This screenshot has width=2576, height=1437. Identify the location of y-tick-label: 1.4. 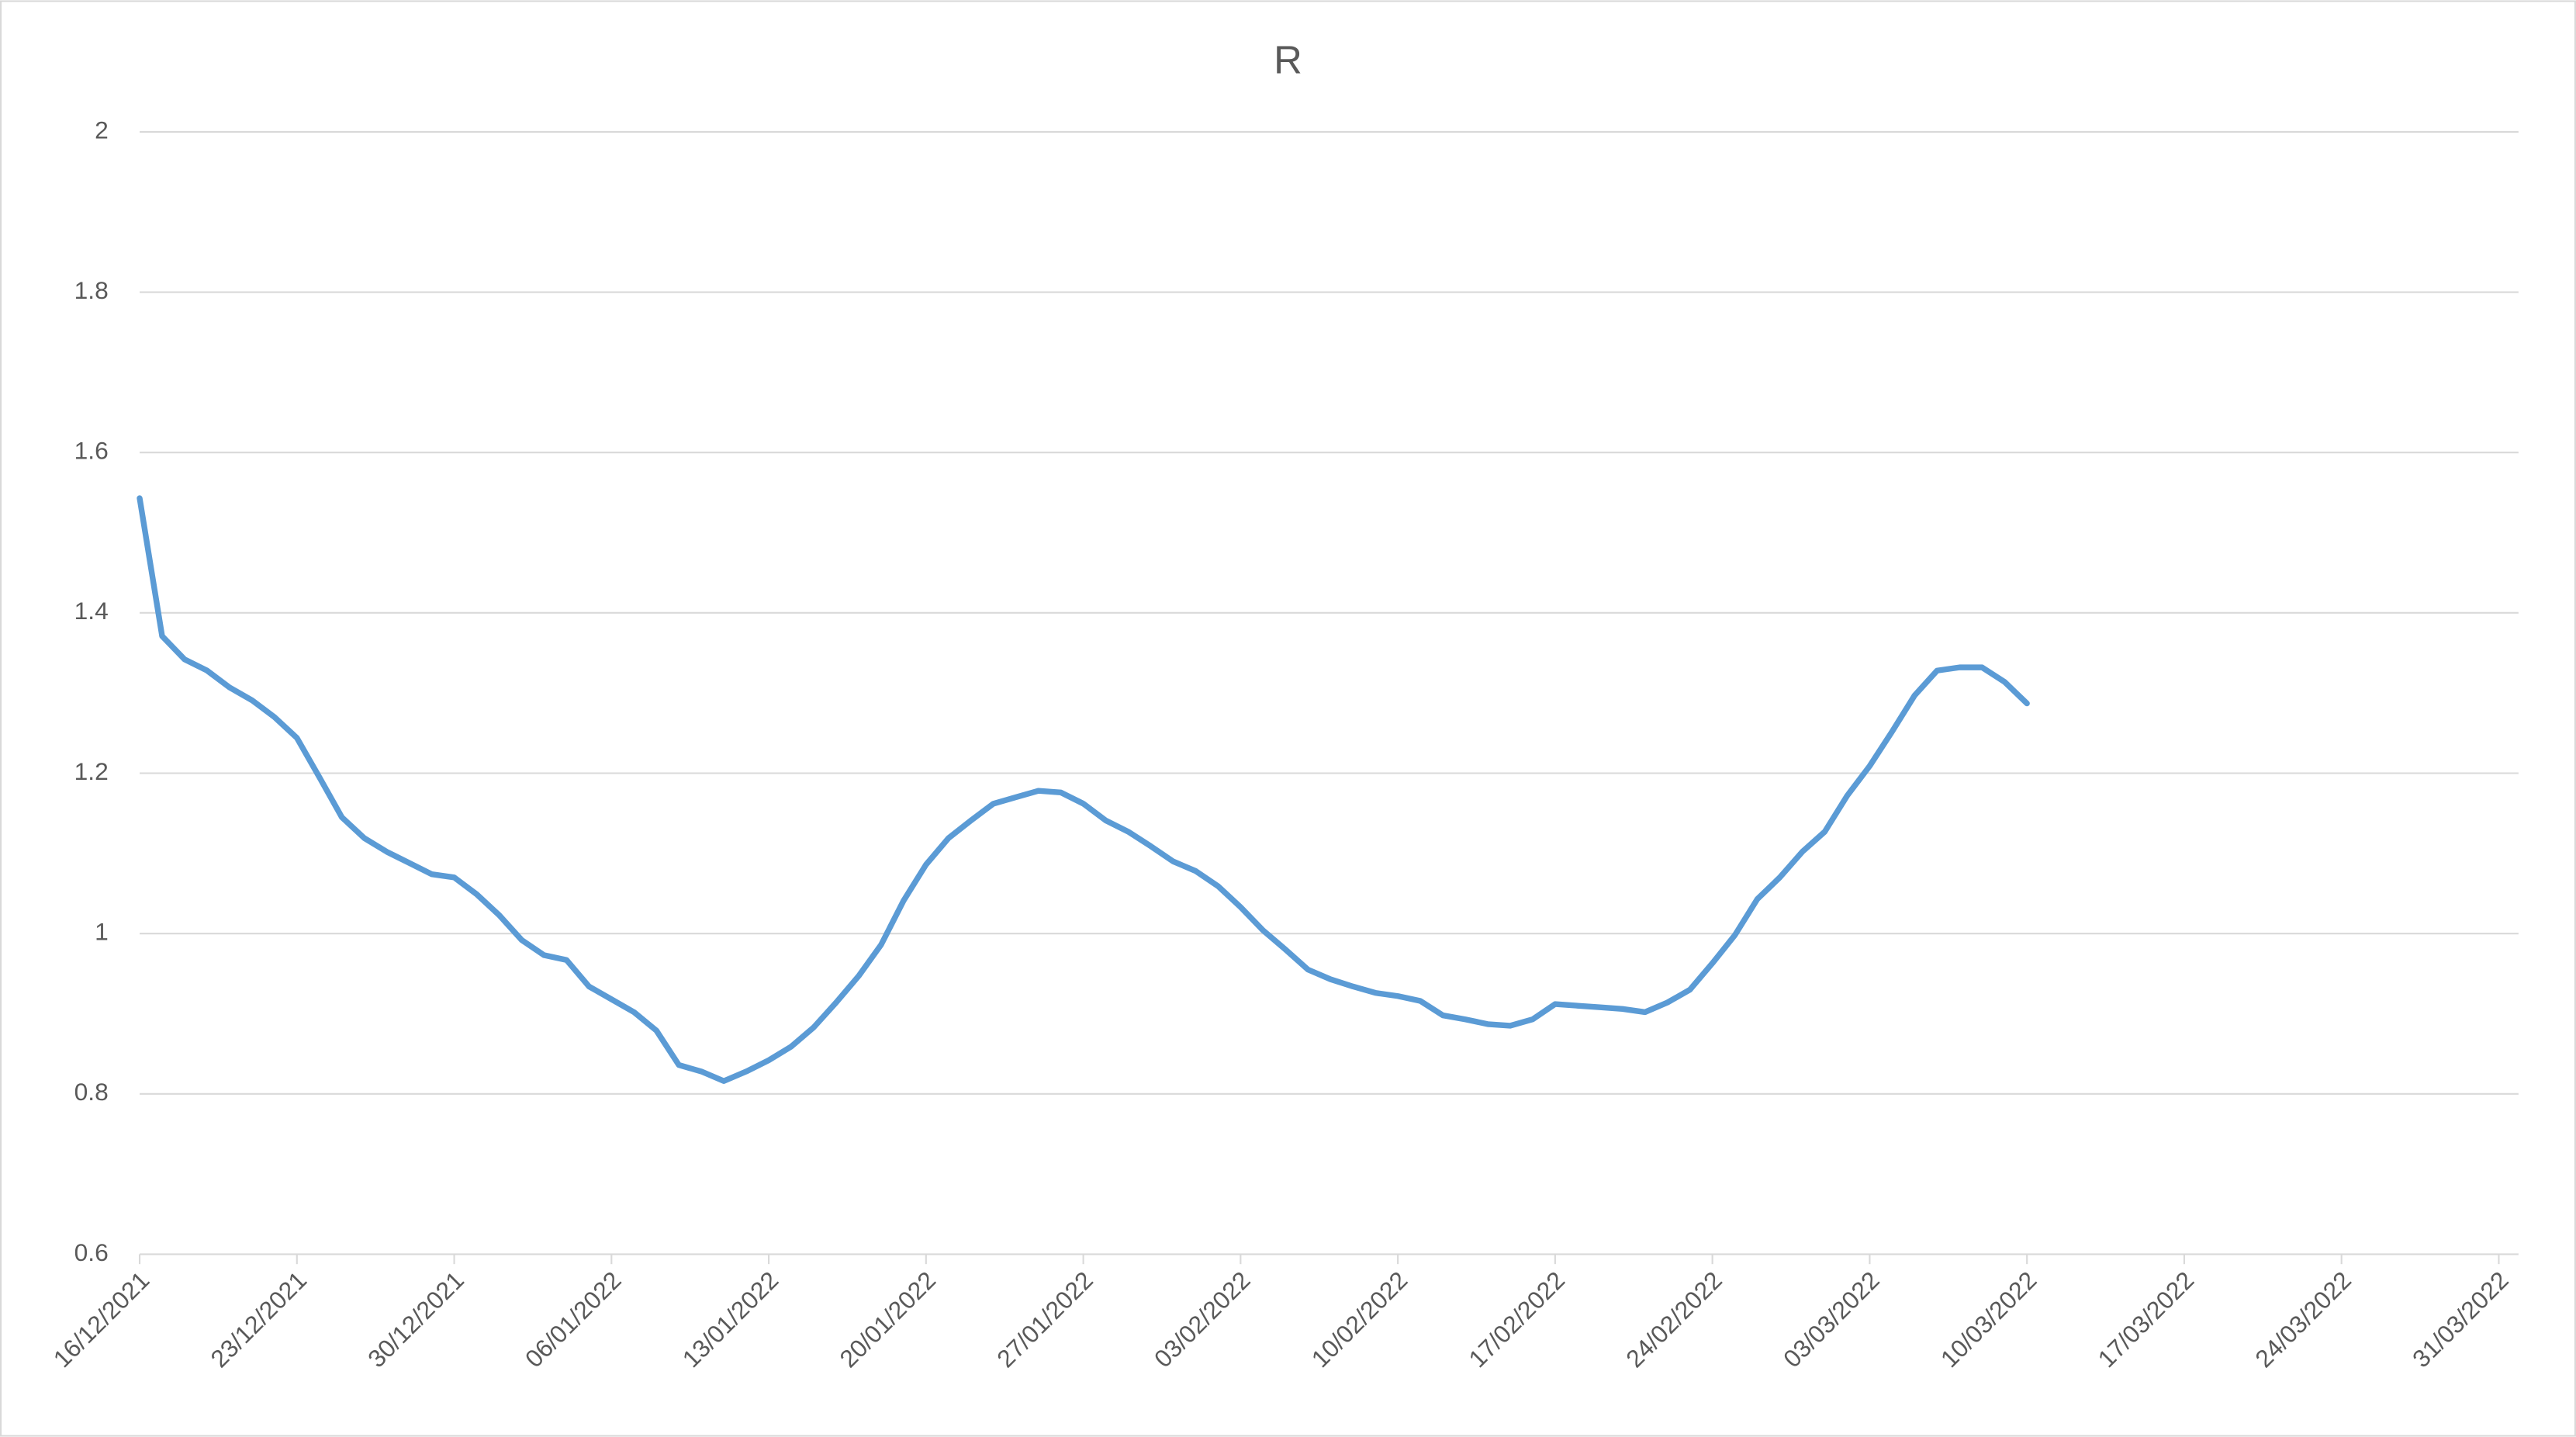
(91, 611).